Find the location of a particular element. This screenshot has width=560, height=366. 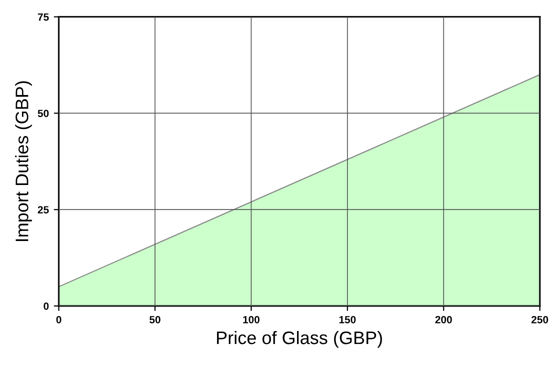

y-tick-label: 25 is located at coordinates (43, 210).